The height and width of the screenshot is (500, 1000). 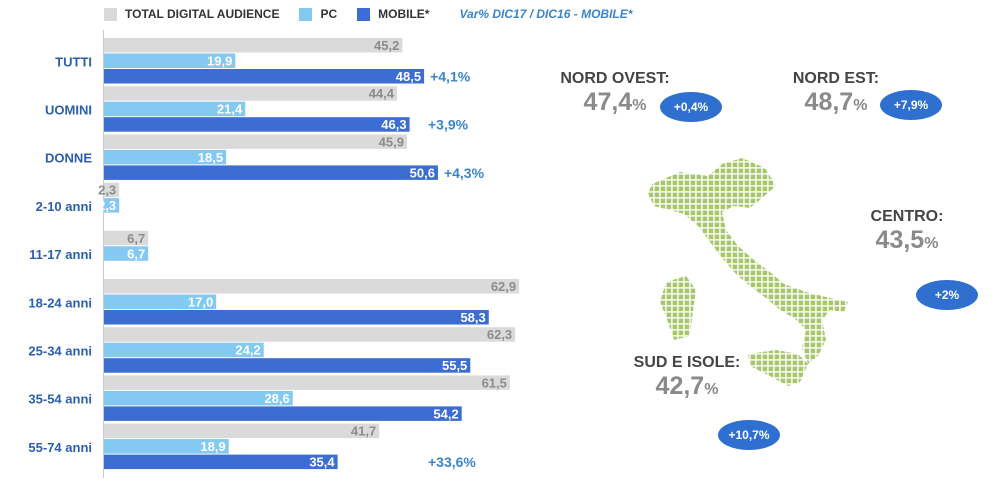 I want to click on category-label-2-10-anni: 2-10 anni, so click(x=64, y=206).